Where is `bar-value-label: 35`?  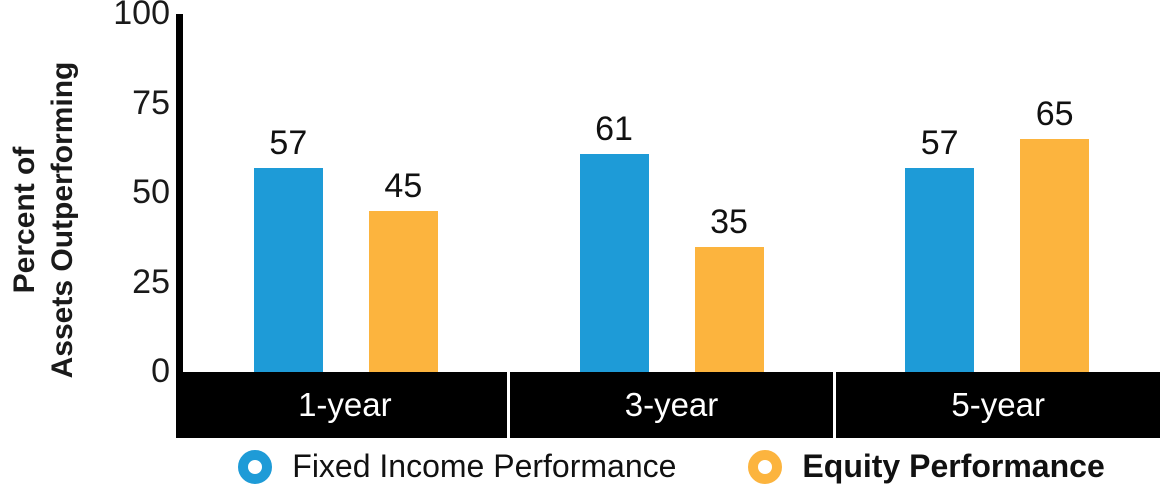 bar-value-label: 35 is located at coordinates (729, 222).